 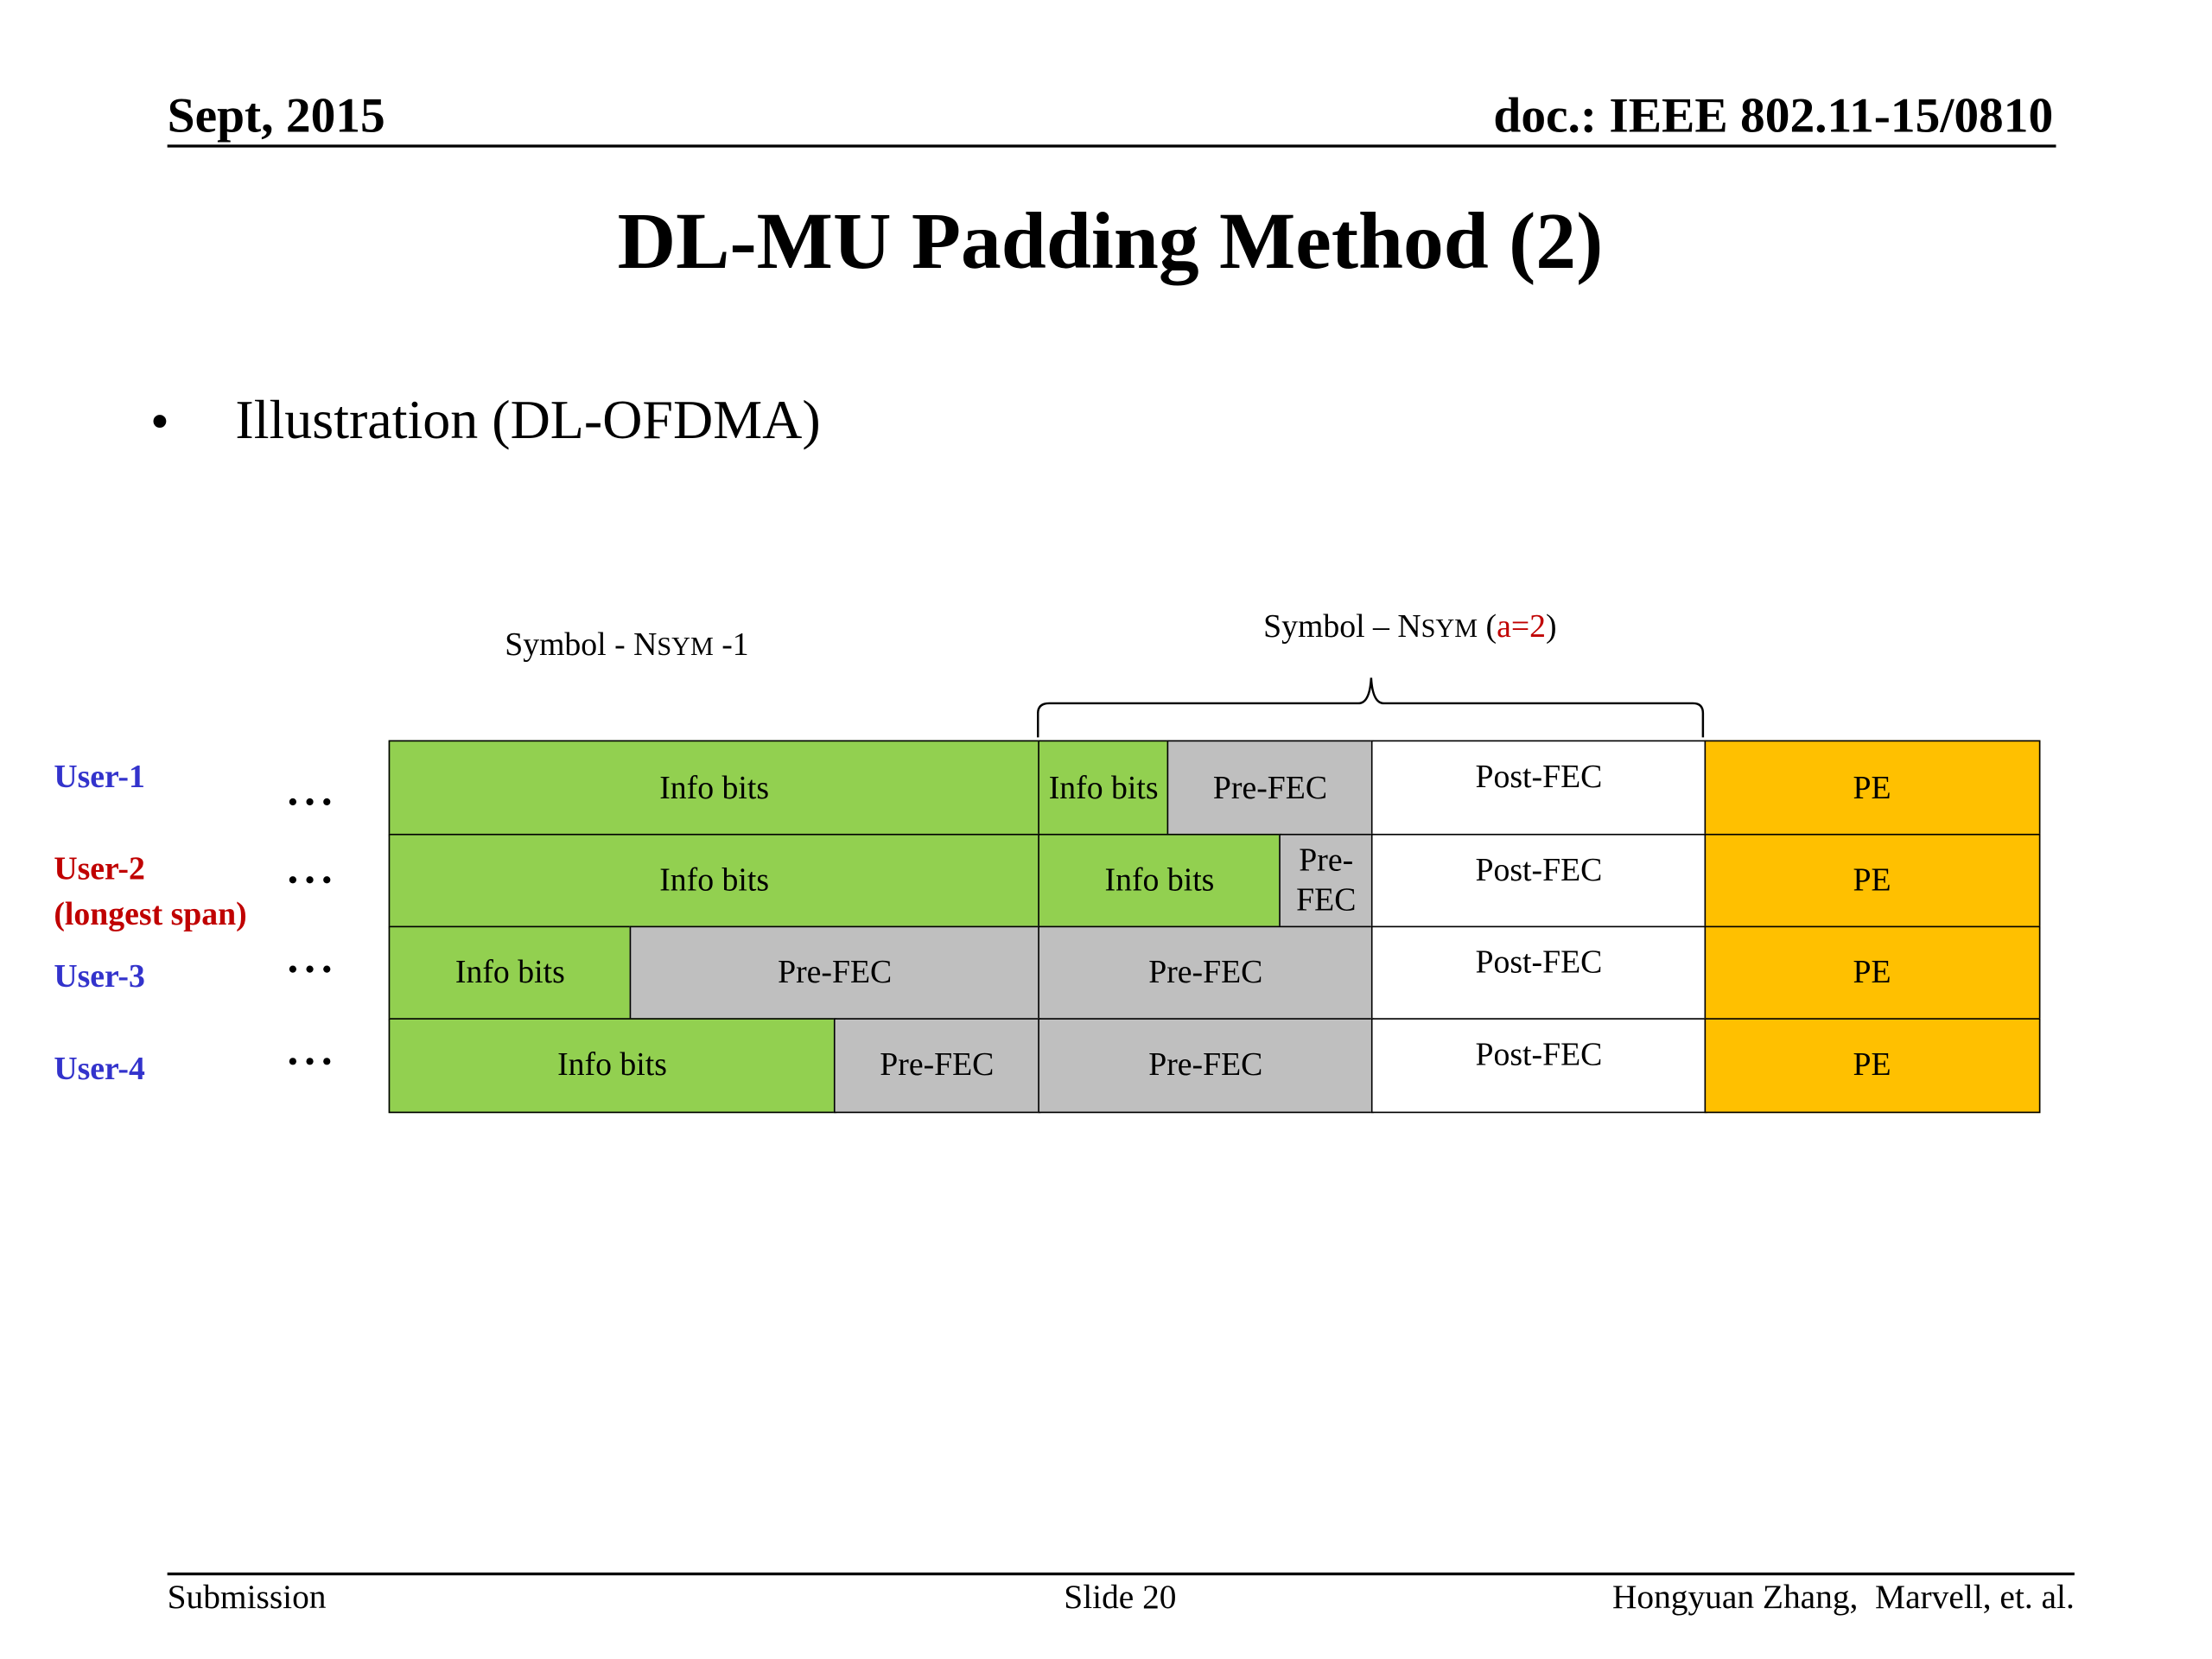 What do you see at coordinates (247, 1598) in the screenshot?
I see `footer-left: Submission` at bounding box center [247, 1598].